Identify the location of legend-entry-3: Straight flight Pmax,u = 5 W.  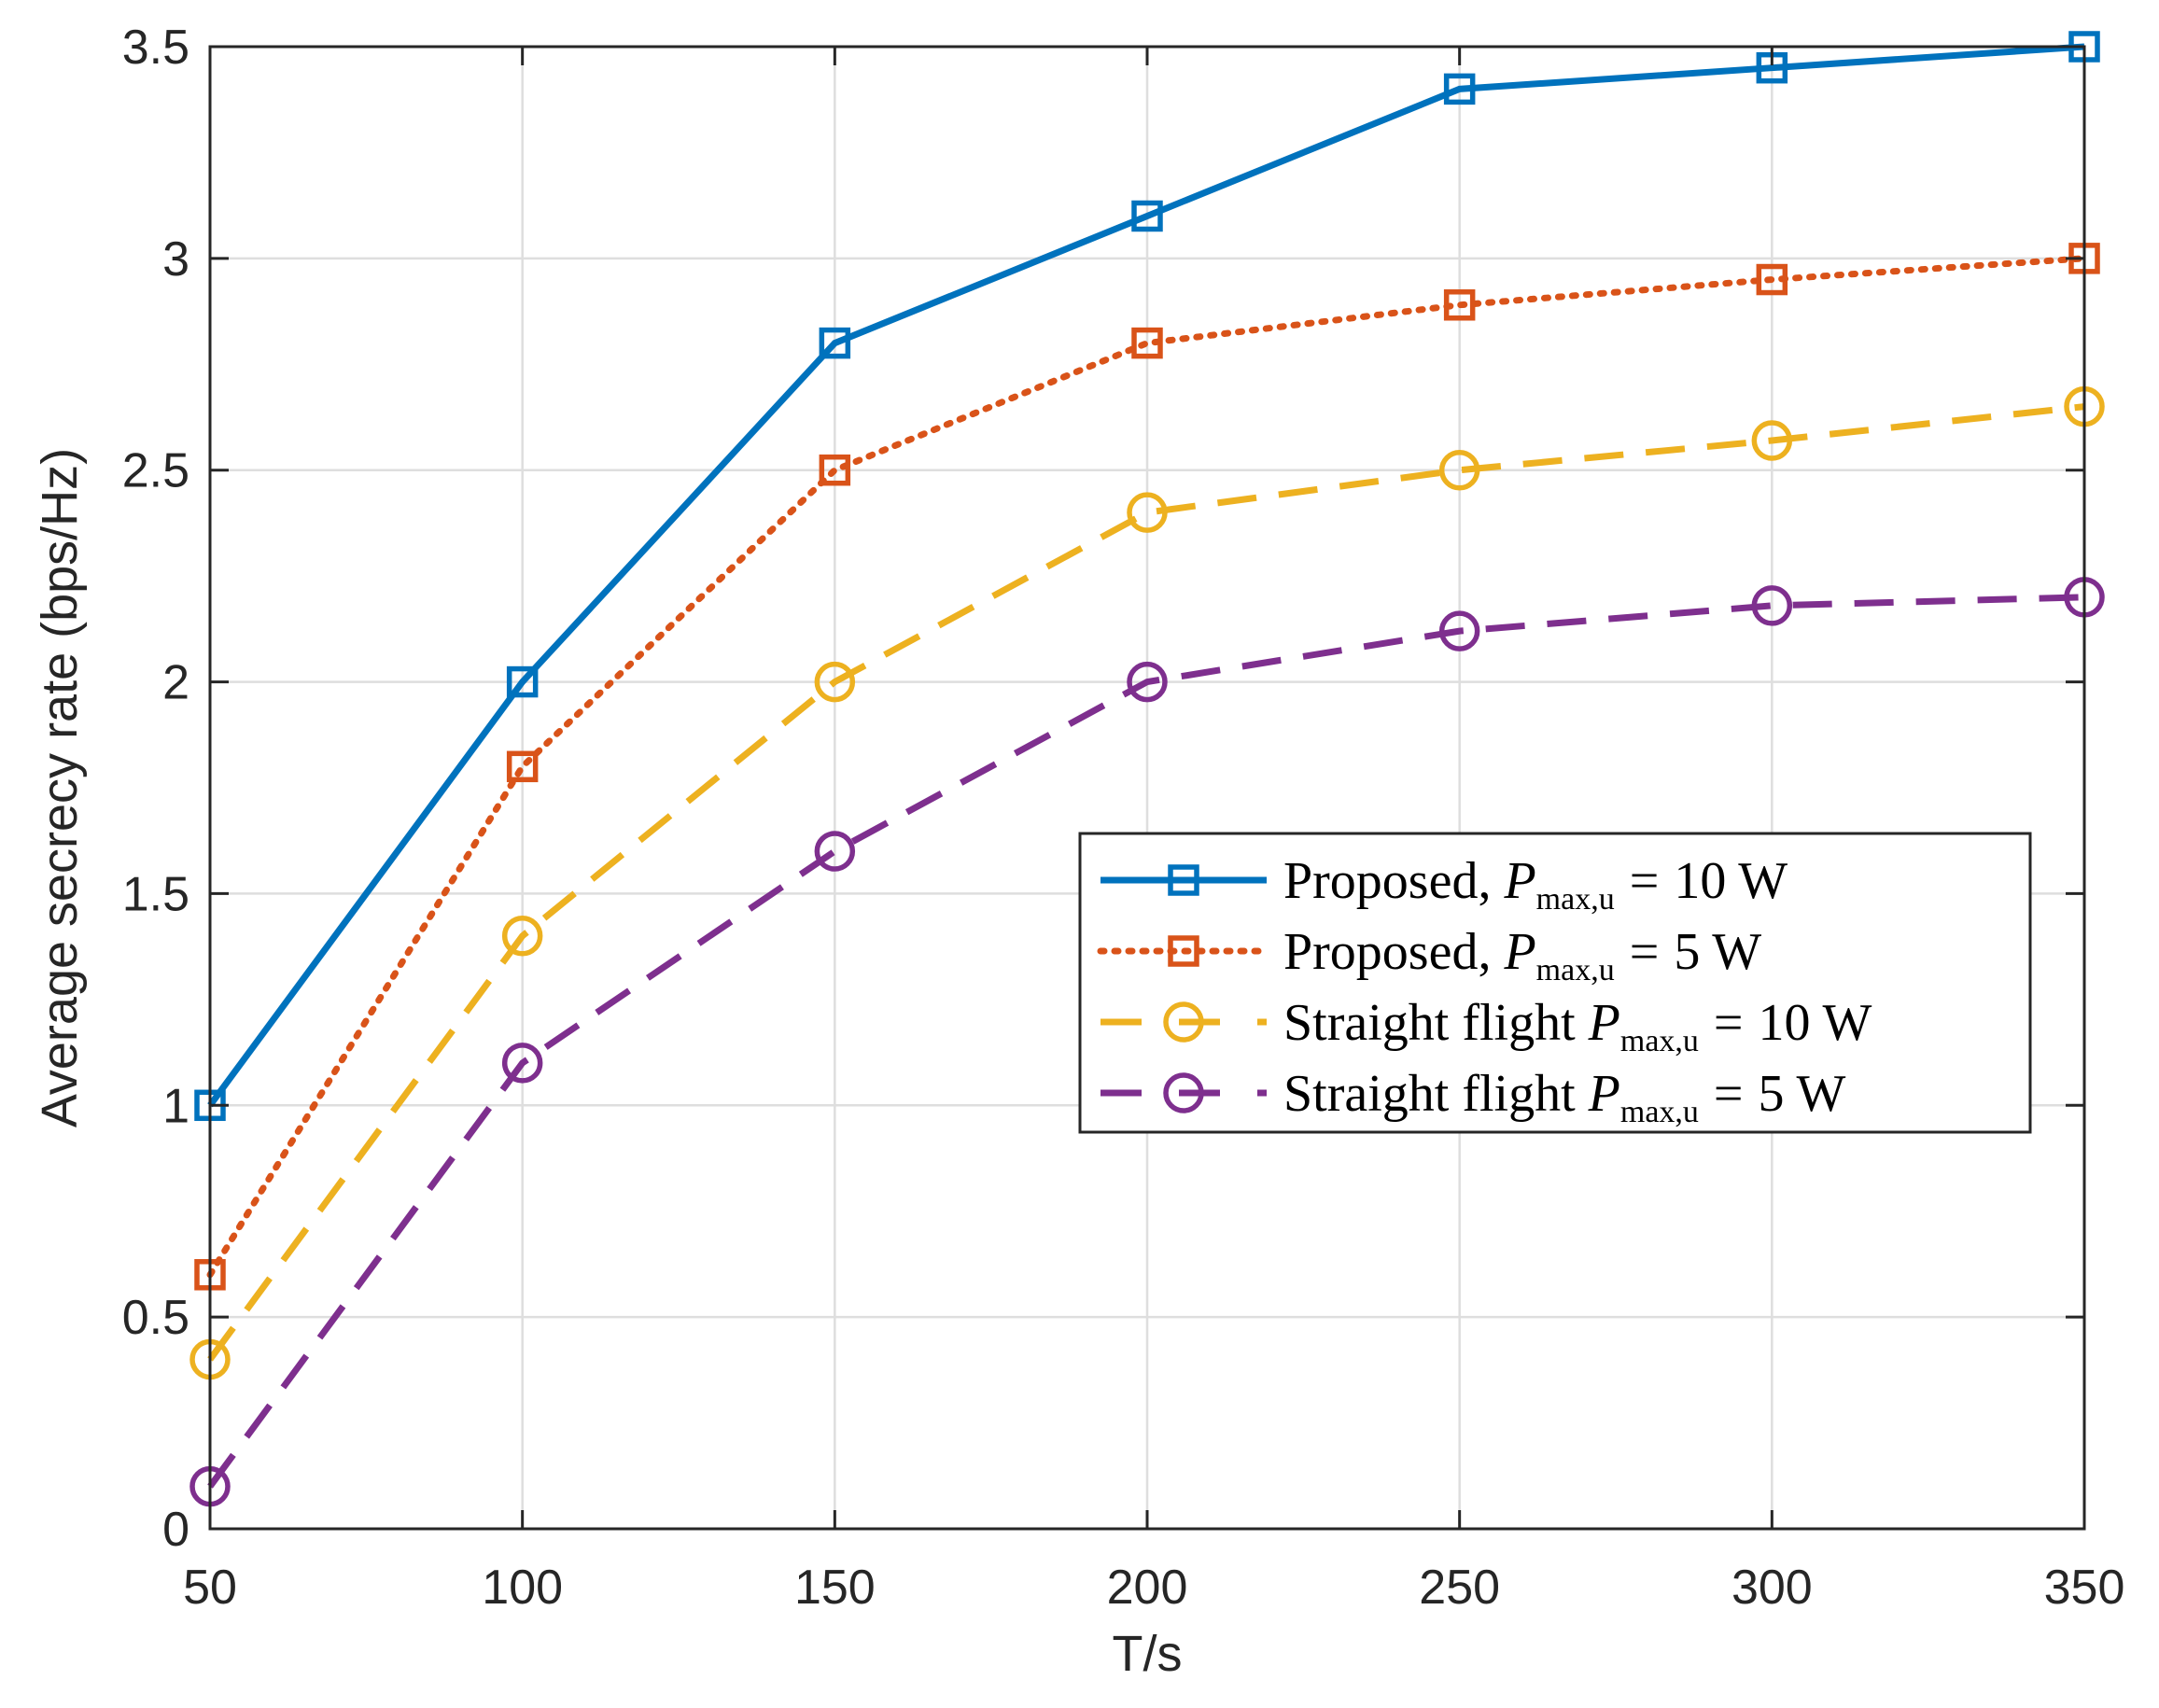
(1474, 1097).